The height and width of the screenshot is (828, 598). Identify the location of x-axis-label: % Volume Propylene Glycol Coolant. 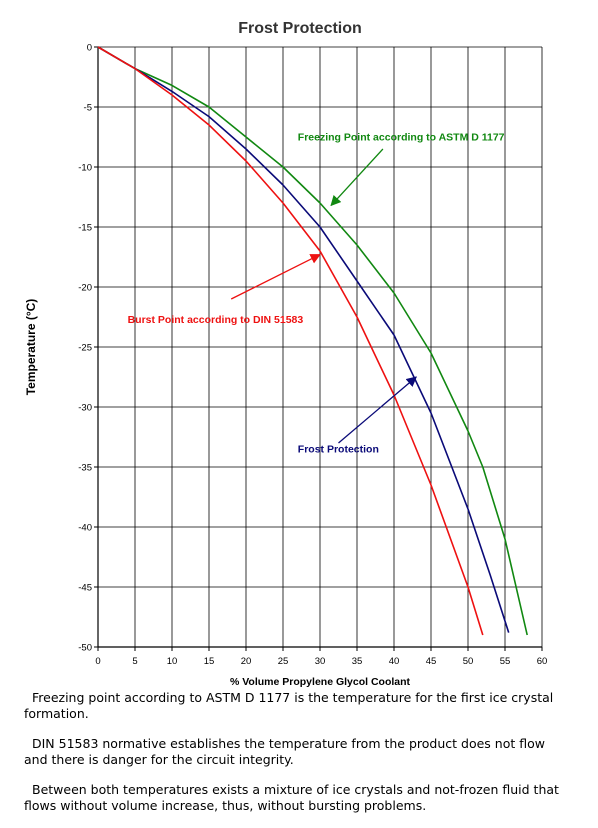
(320, 682).